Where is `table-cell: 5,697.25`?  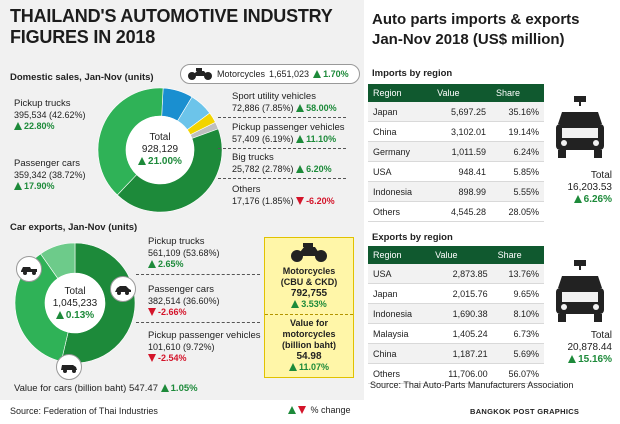
table-cell: 5,697.25 is located at coordinates (461, 112).